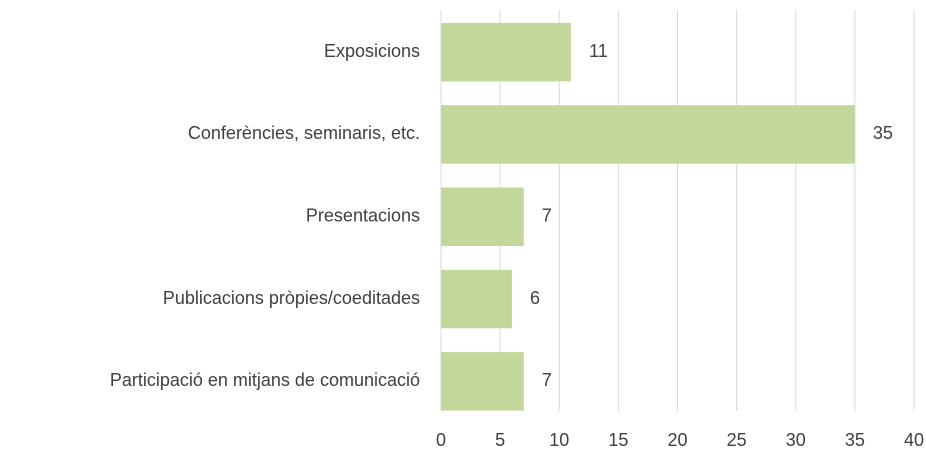  I want to click on y-tick-label: Publicacions pròpies/coeditades, so click(291, 298).